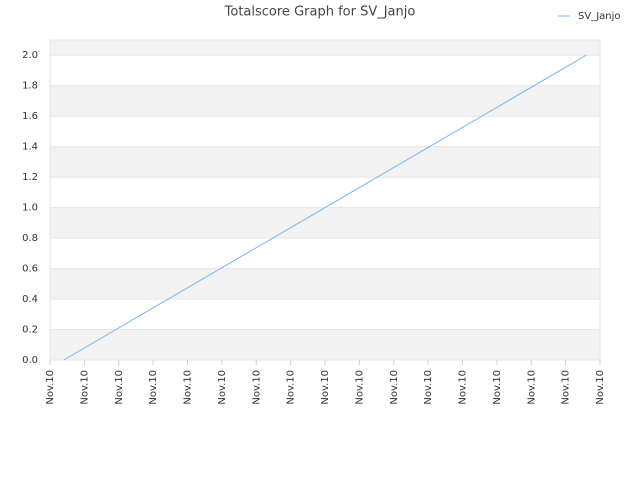 The image size is (640, 480). Describe the element at coordinates (30, 330) in the screenshot. I see `y-tick-label: 0.2` at that location.